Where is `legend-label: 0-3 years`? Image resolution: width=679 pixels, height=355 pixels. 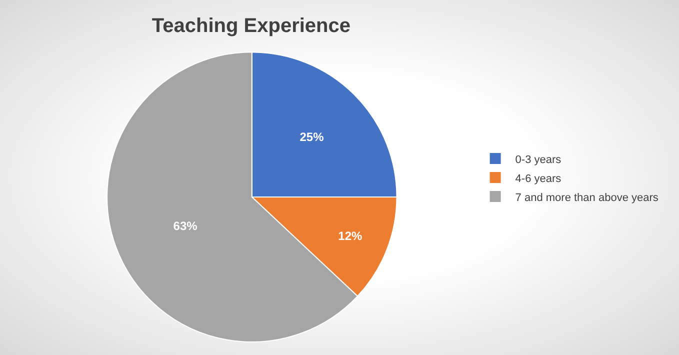 legend-label: 0-3 years is located at coordinates (538, 160).